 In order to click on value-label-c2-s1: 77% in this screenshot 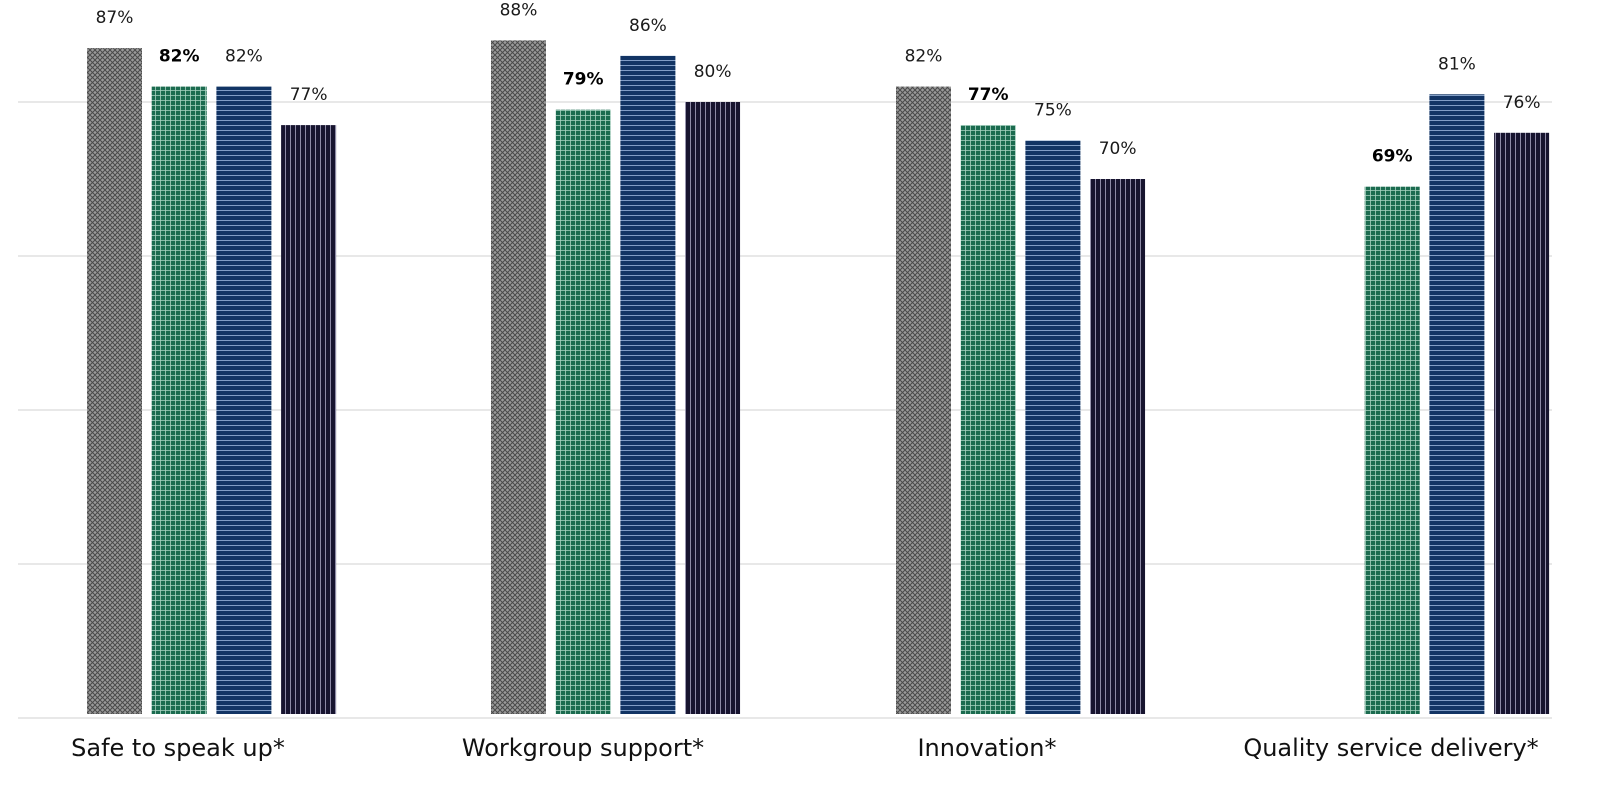, I will do `click(988, 95)`.